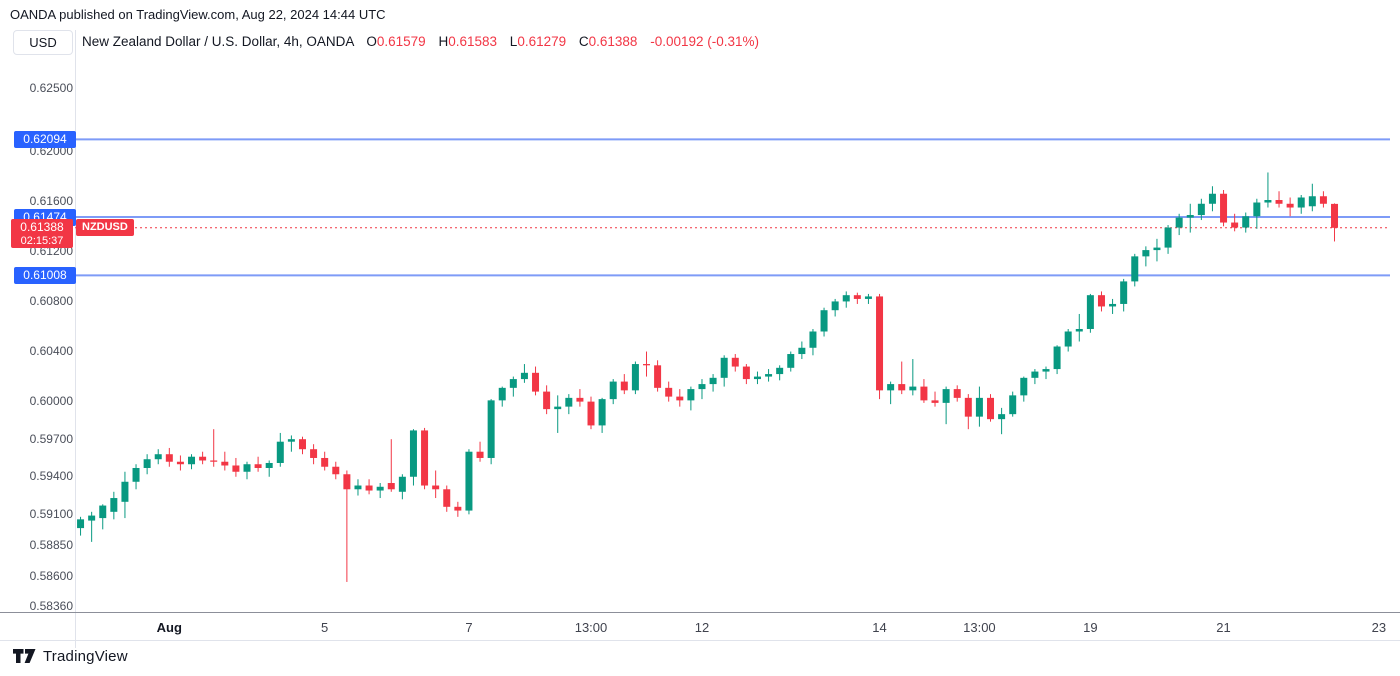  Describe the element at coordinates (469, 627) in the screenshot. I see `time-tick-label: 7` at that location.